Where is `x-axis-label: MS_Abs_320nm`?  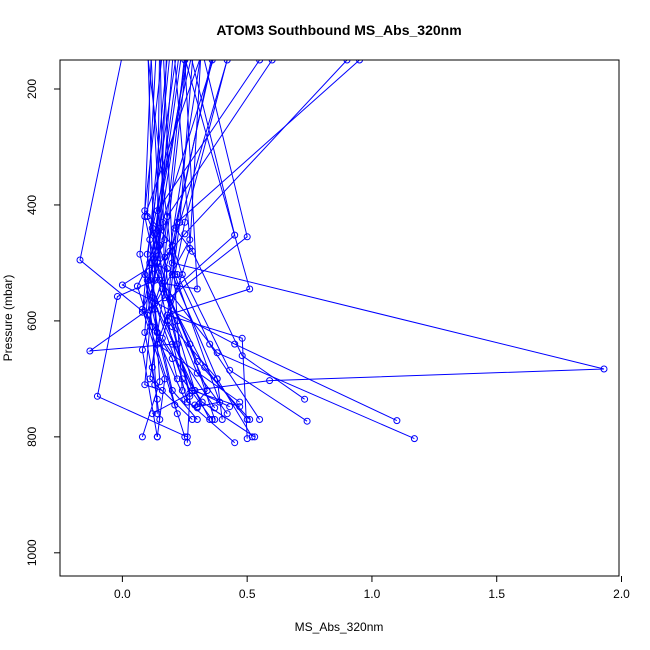 x-axis-label: MS_Abs_320nm is located at coordinates (339, 627).